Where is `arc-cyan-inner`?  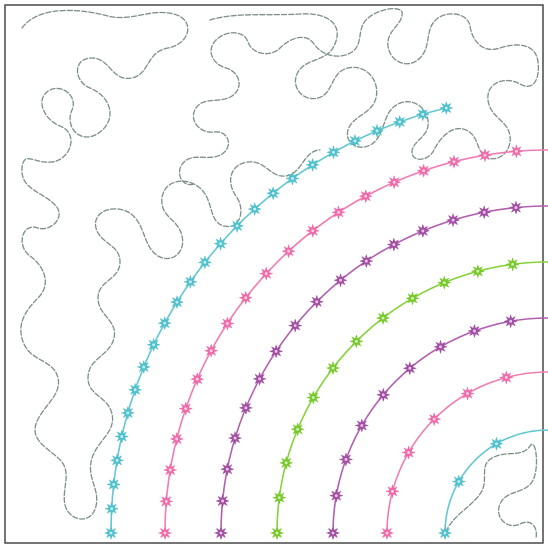
arc-cyan-inner is located at coordinates (492, 485).